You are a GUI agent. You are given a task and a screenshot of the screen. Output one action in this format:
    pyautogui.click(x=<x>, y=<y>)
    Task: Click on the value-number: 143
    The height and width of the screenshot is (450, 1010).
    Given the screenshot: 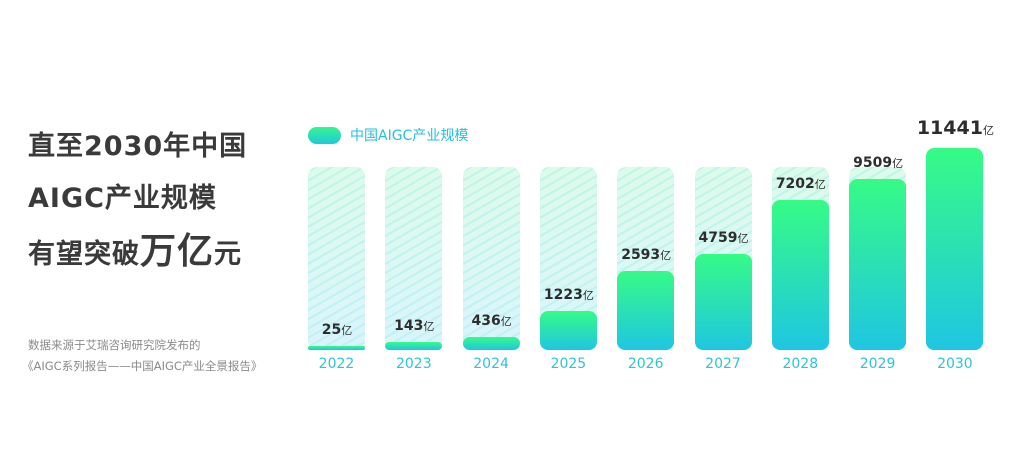 What is the action you would take?
    pyautogui.click(x=409, y=326)
    